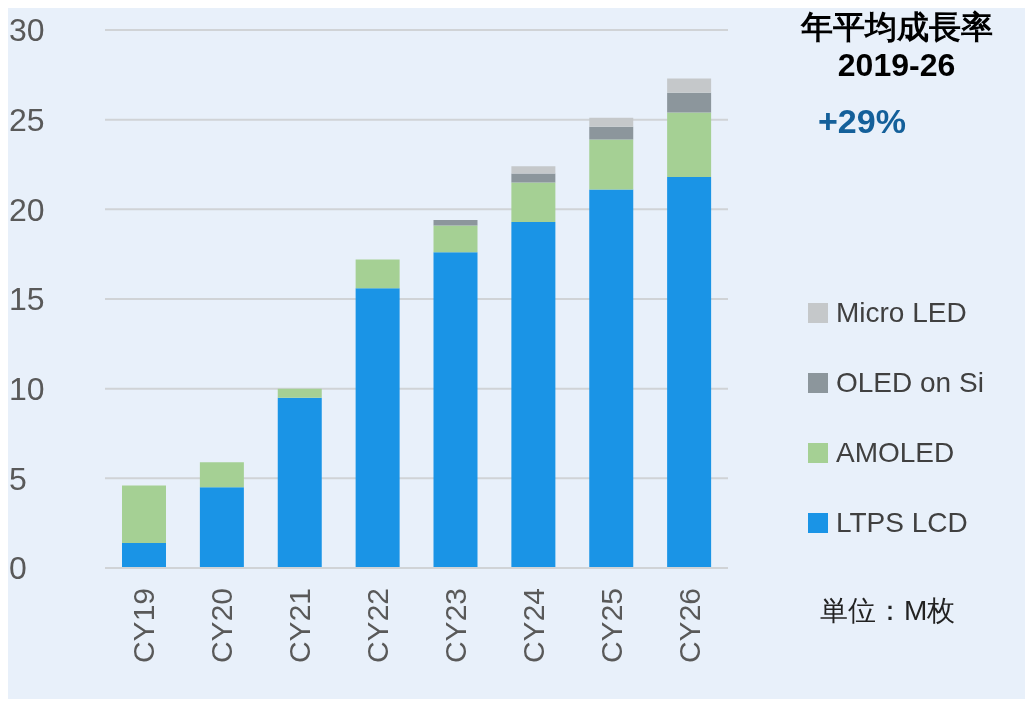 The image size is (1033, 707). Describe the element at coordinates (888, 611) in the screenshot. I see `text: 単位：M枚` at that location.